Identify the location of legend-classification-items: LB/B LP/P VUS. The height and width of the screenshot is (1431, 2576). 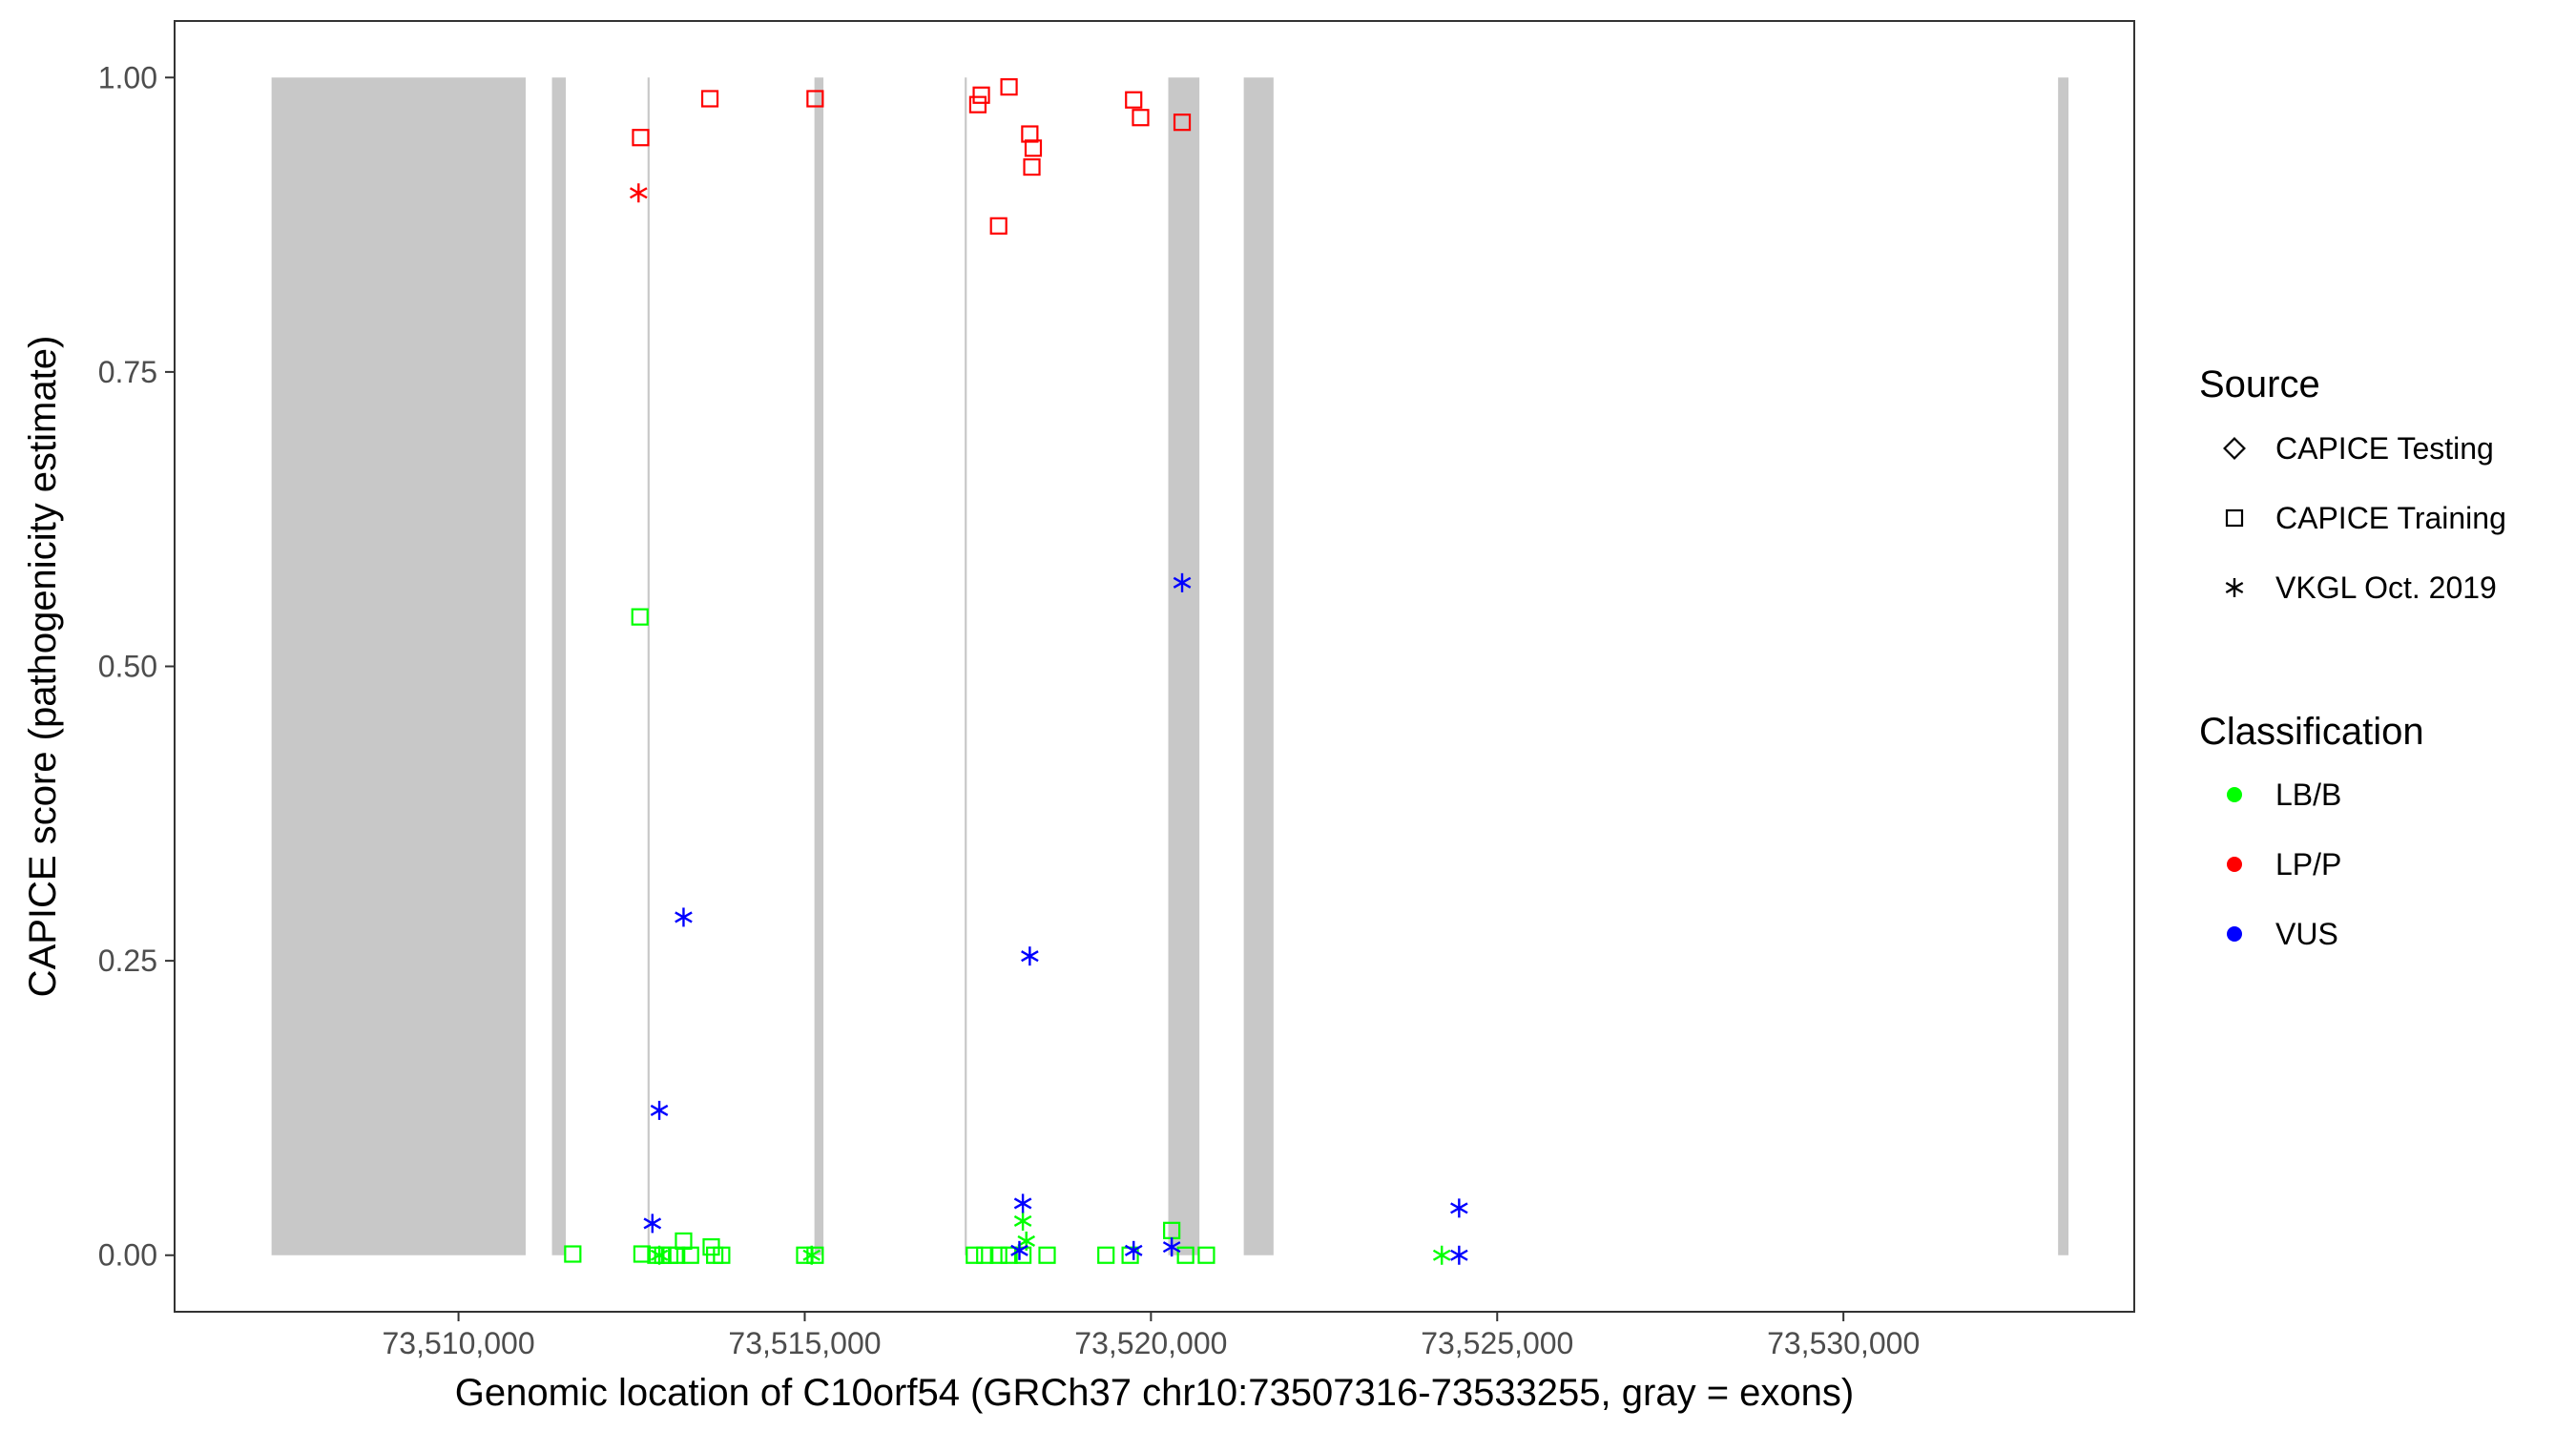
(2284, 864).